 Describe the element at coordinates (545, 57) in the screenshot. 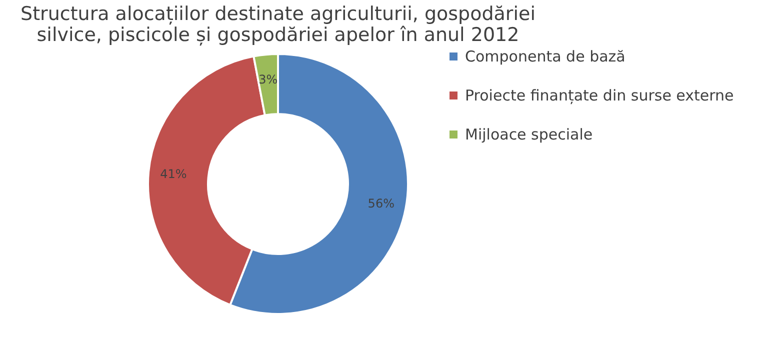

I see `legend-label: Componenta de bază` at that location.